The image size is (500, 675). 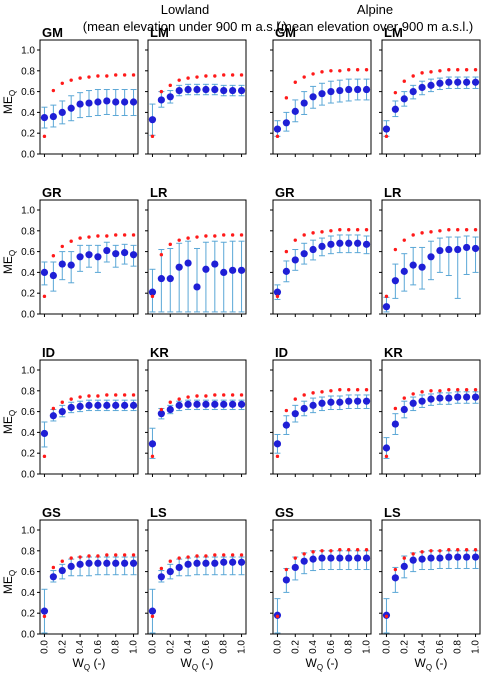 What do you see at coordinates (321, 411) in the screenshot?
I see `panel-id-11: ID` at bounding box center [321, 411].